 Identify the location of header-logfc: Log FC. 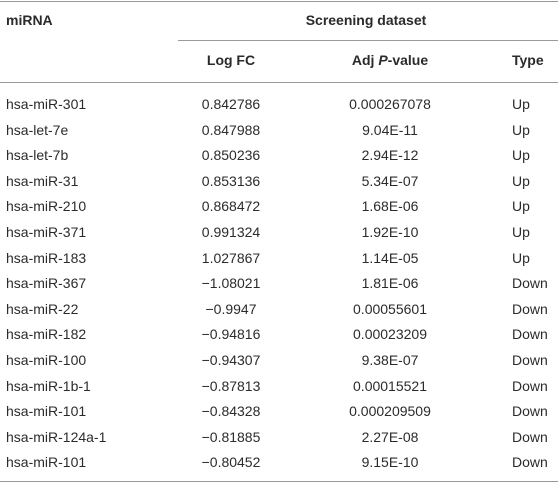
(231, 60).